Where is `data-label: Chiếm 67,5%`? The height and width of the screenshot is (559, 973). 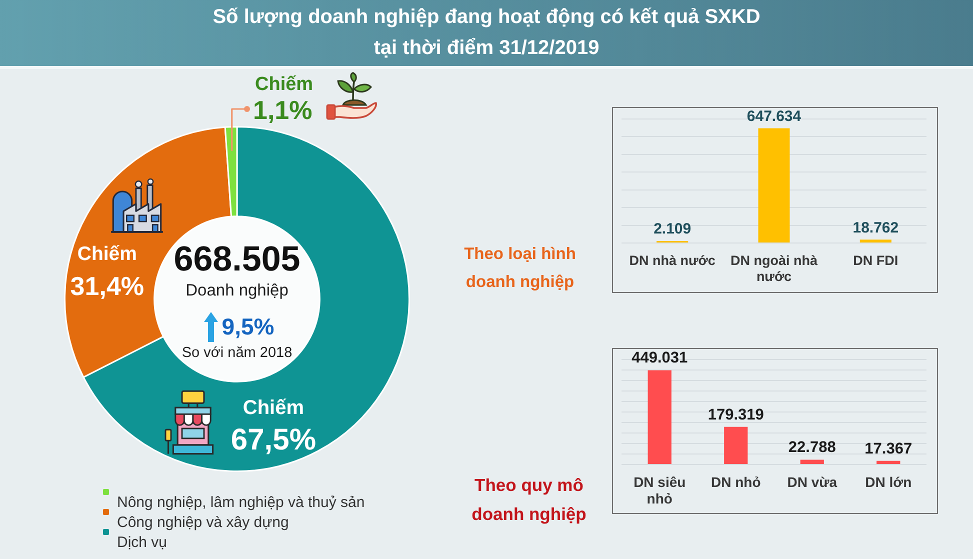
data-label: Chiếm 67,5% is located at coordinates (273, 426).